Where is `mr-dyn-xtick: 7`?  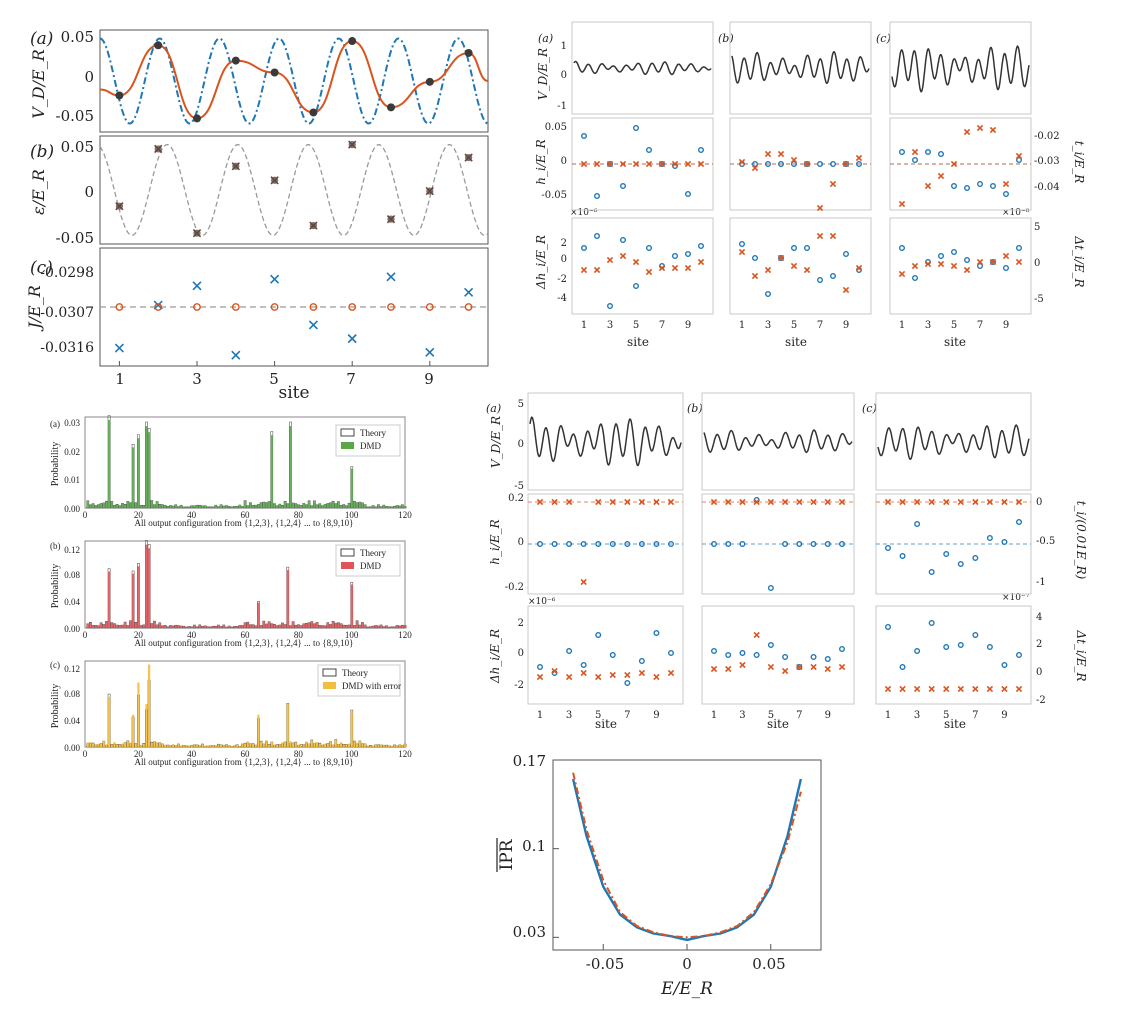
mr-dyn-xtick: 7 is located at coordinates (975, 715).